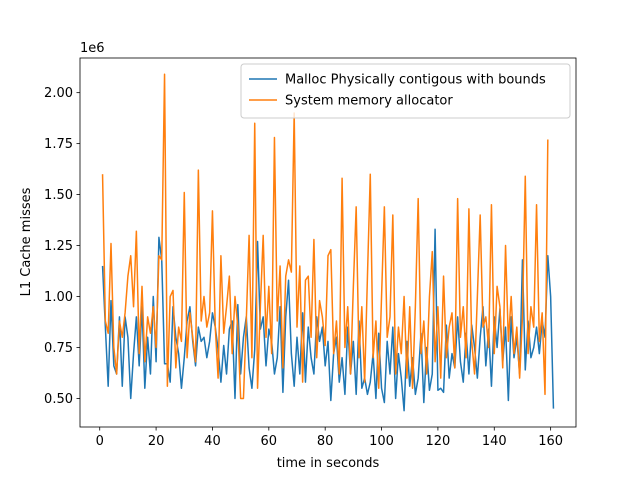  What do you see at coordinates (156, 441) in the screenshot?
I see `x-tick-label: 20` at bounding box center [156, 441].